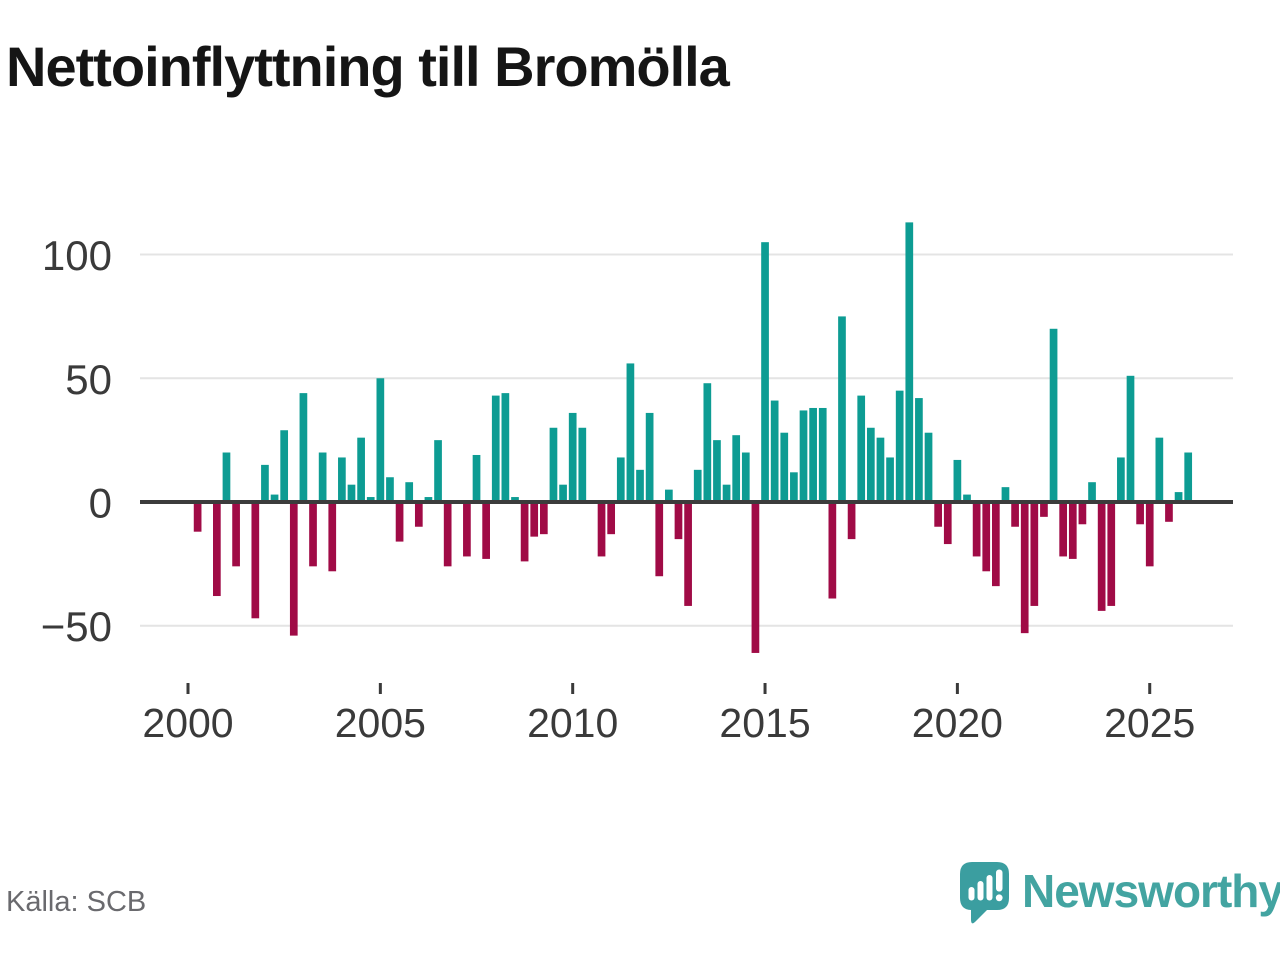  Describe the element at coordinates (989, 888) in the screenshot. I see `logo-bar-large` at that location.